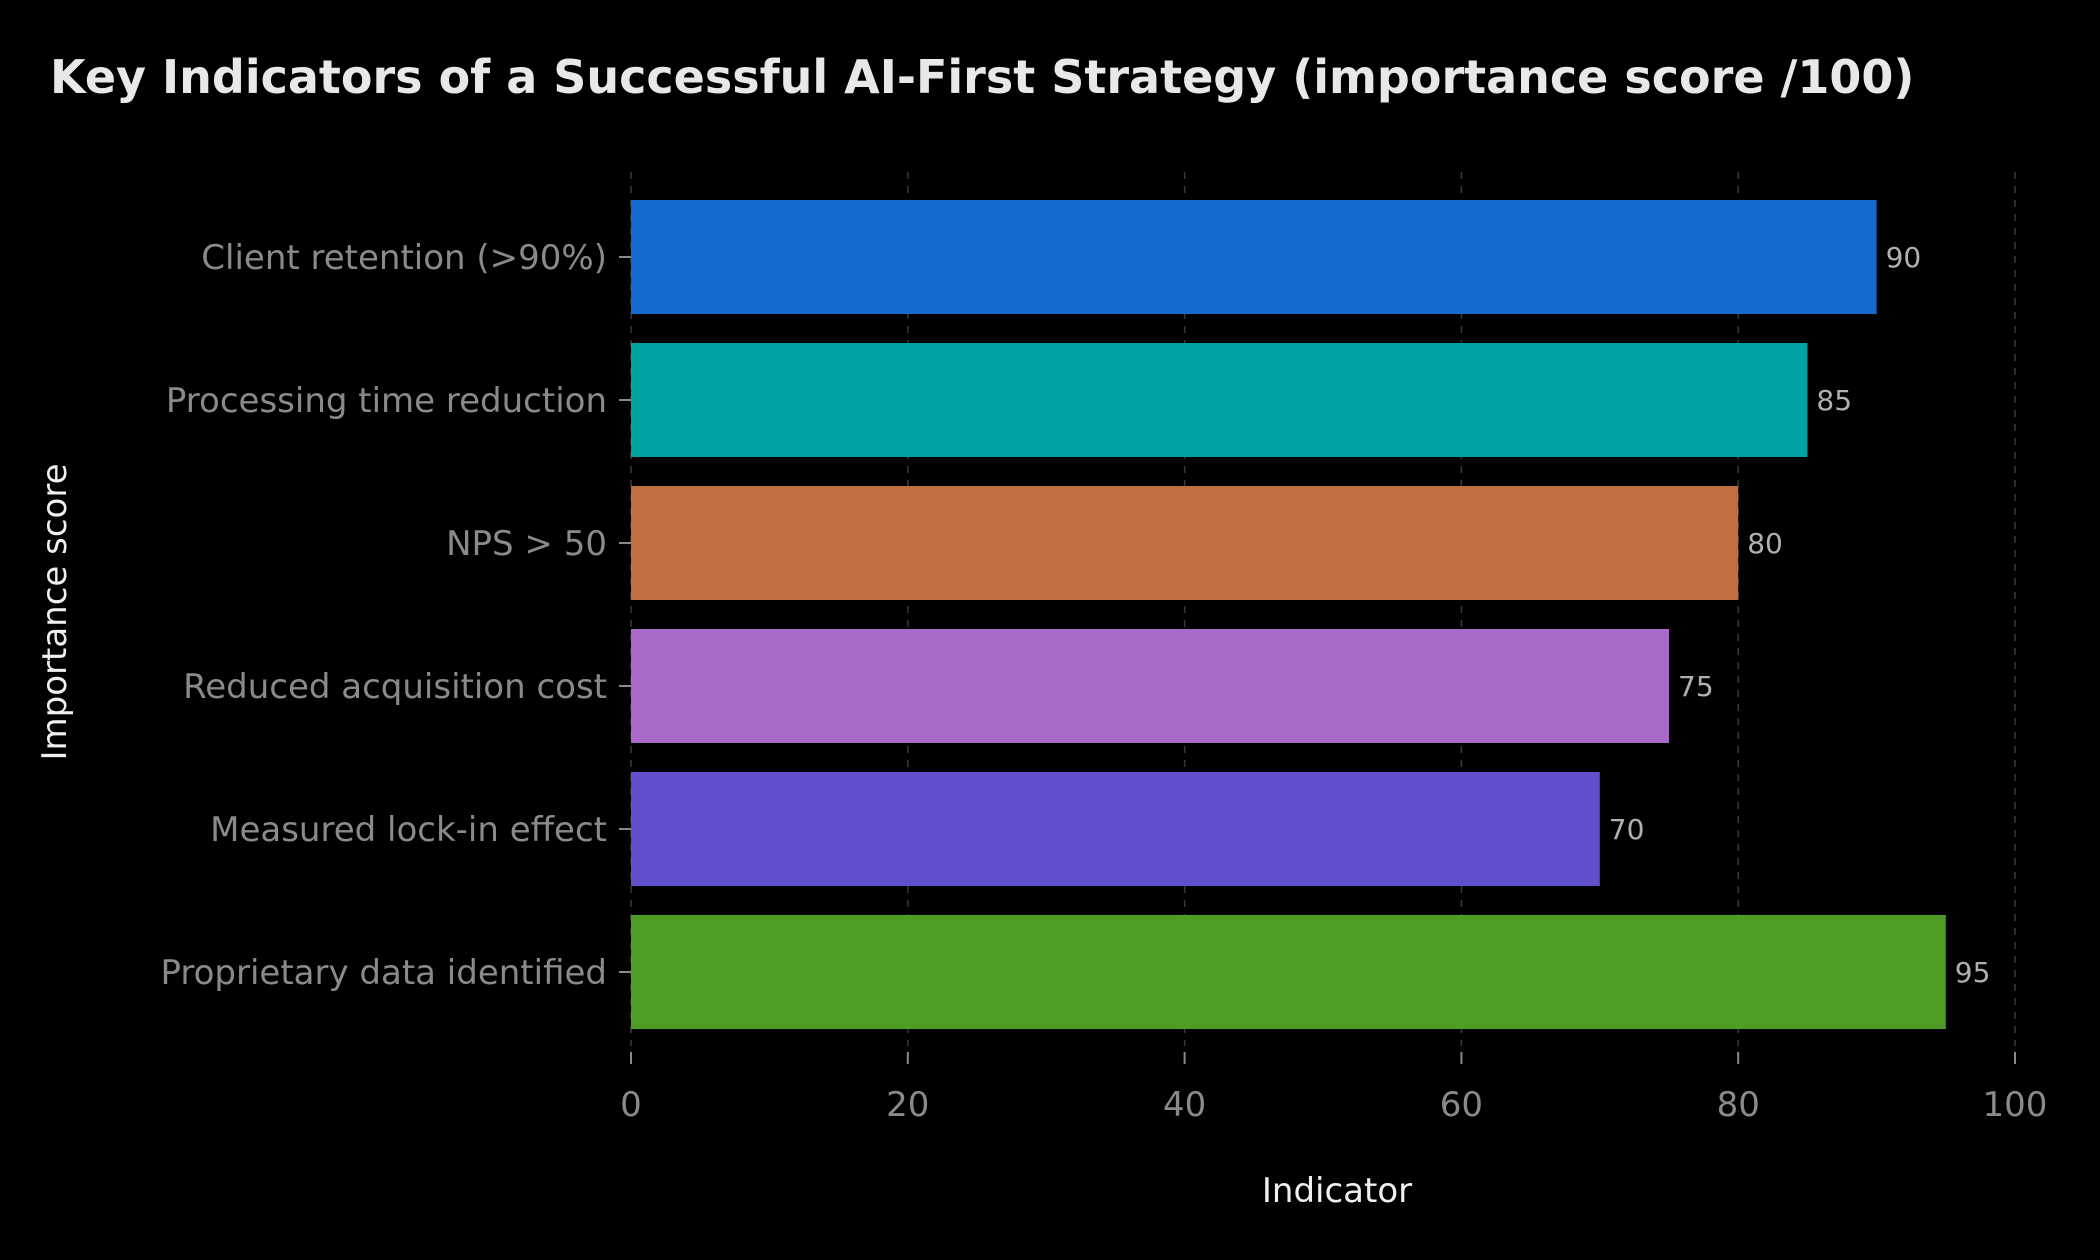  Describe the element at coordinates (1627, 829) in the screenshot. I see `value-label: 70` at that location.